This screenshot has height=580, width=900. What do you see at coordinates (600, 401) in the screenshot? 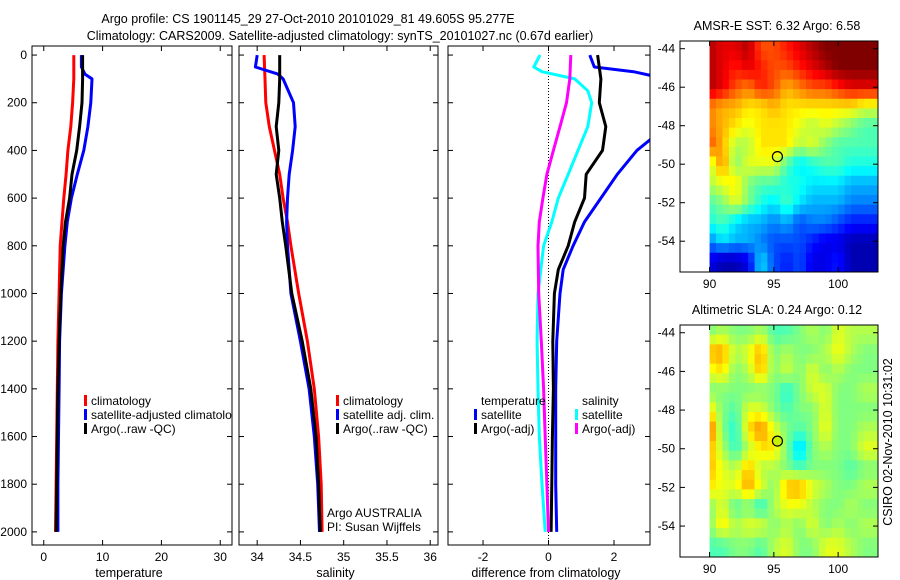
I see `legend-heading: salinity` at bounding box center [600, 401].